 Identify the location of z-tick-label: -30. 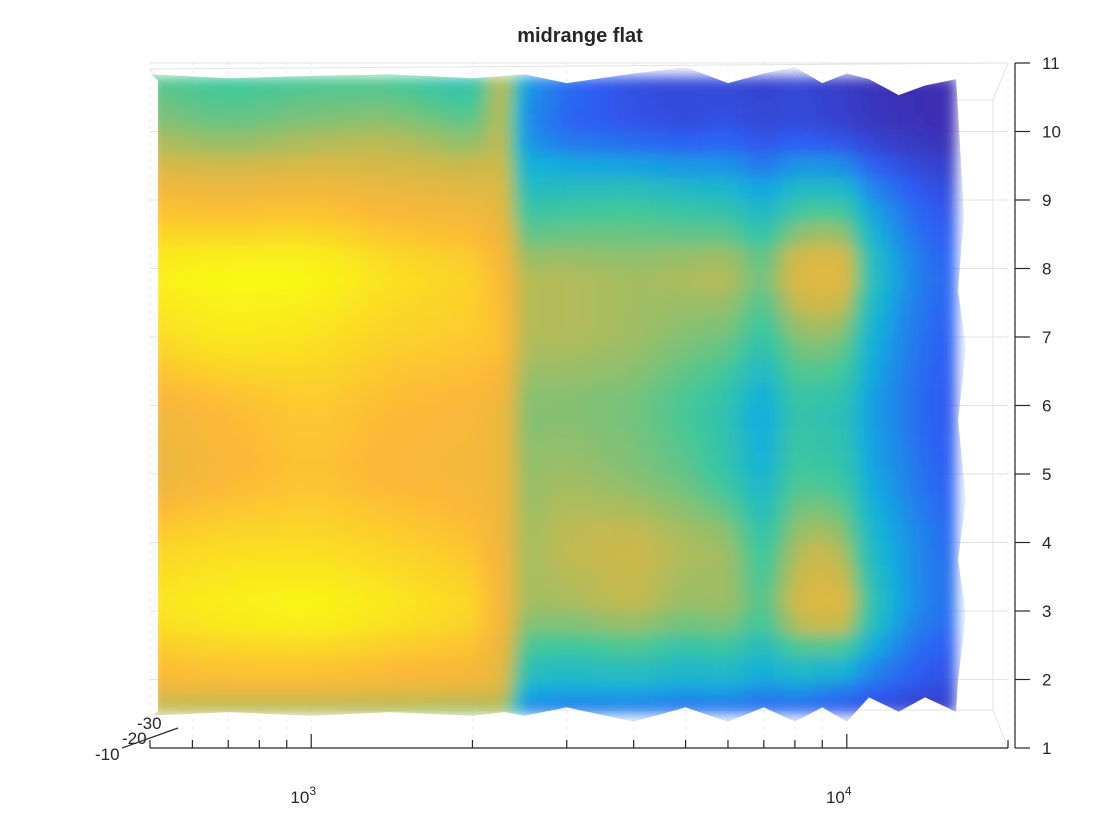
(149, 723).